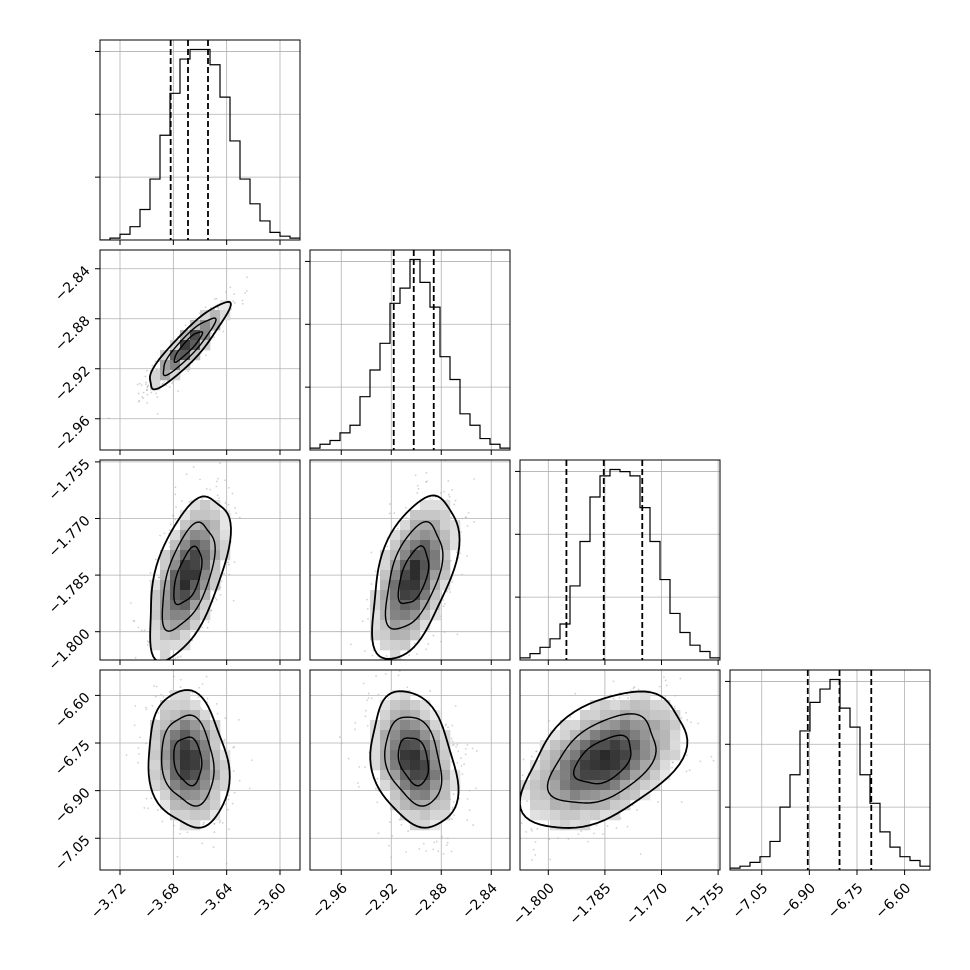  What do you see at coordinates (330, 901) in the screenshot?
I see `xtick-label-p1-0: −2.96` at bounding box center [330, 901].